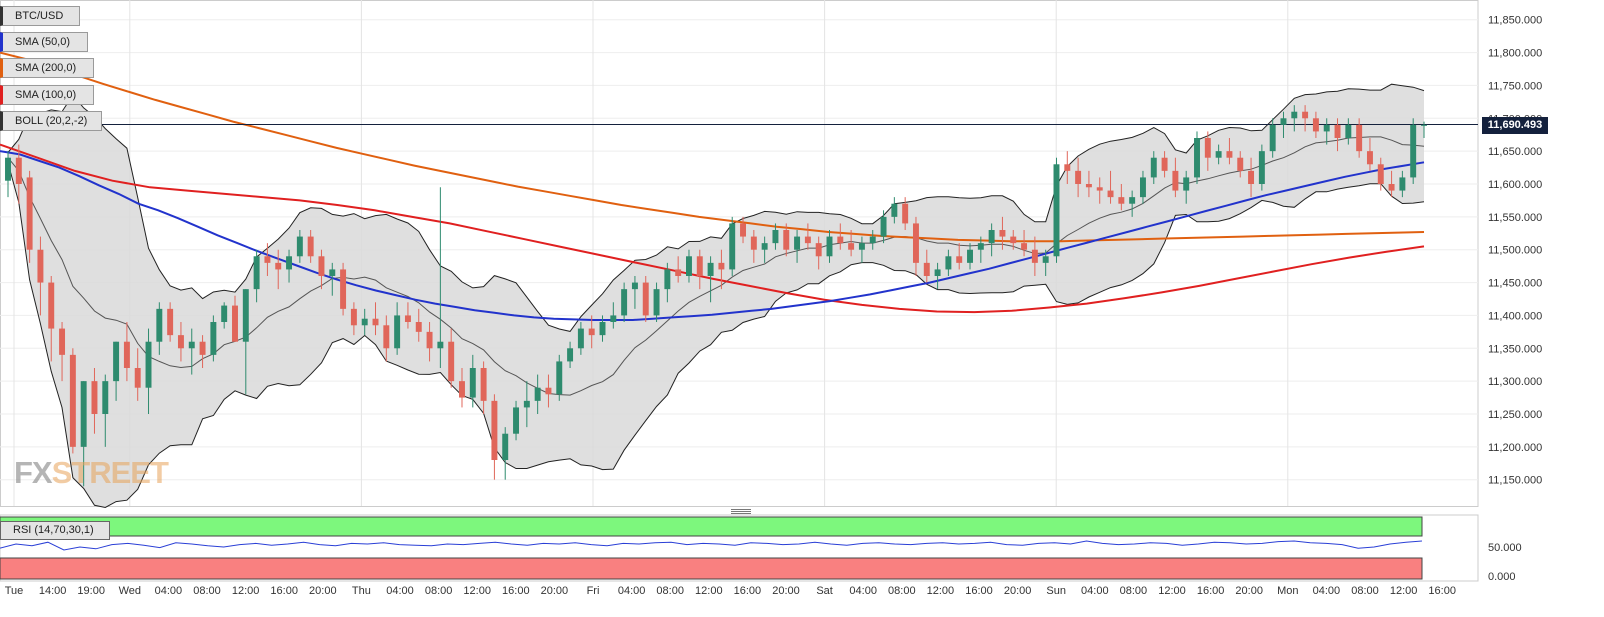 The height and width of the screenshot is (617, 1604). I want to click on legend-symbol: BTC/USD, so click(40, 16).